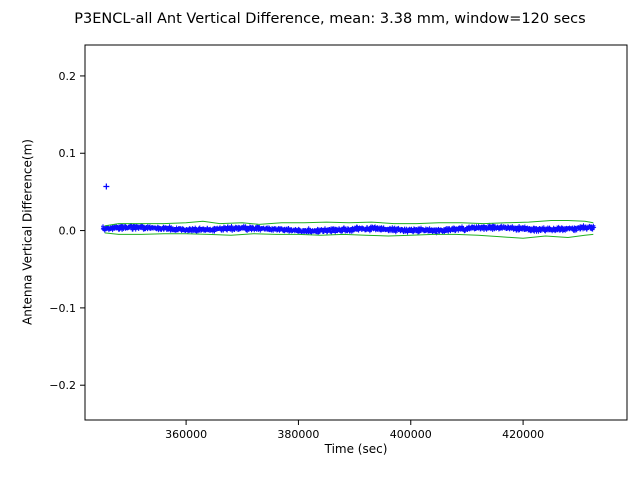 The height and width of the screenshot is (480, 640). What do you see at coordinates (298, 434) in the screenshot?
I see `x-tick-label: 380000` at bounding box center [298, 434].